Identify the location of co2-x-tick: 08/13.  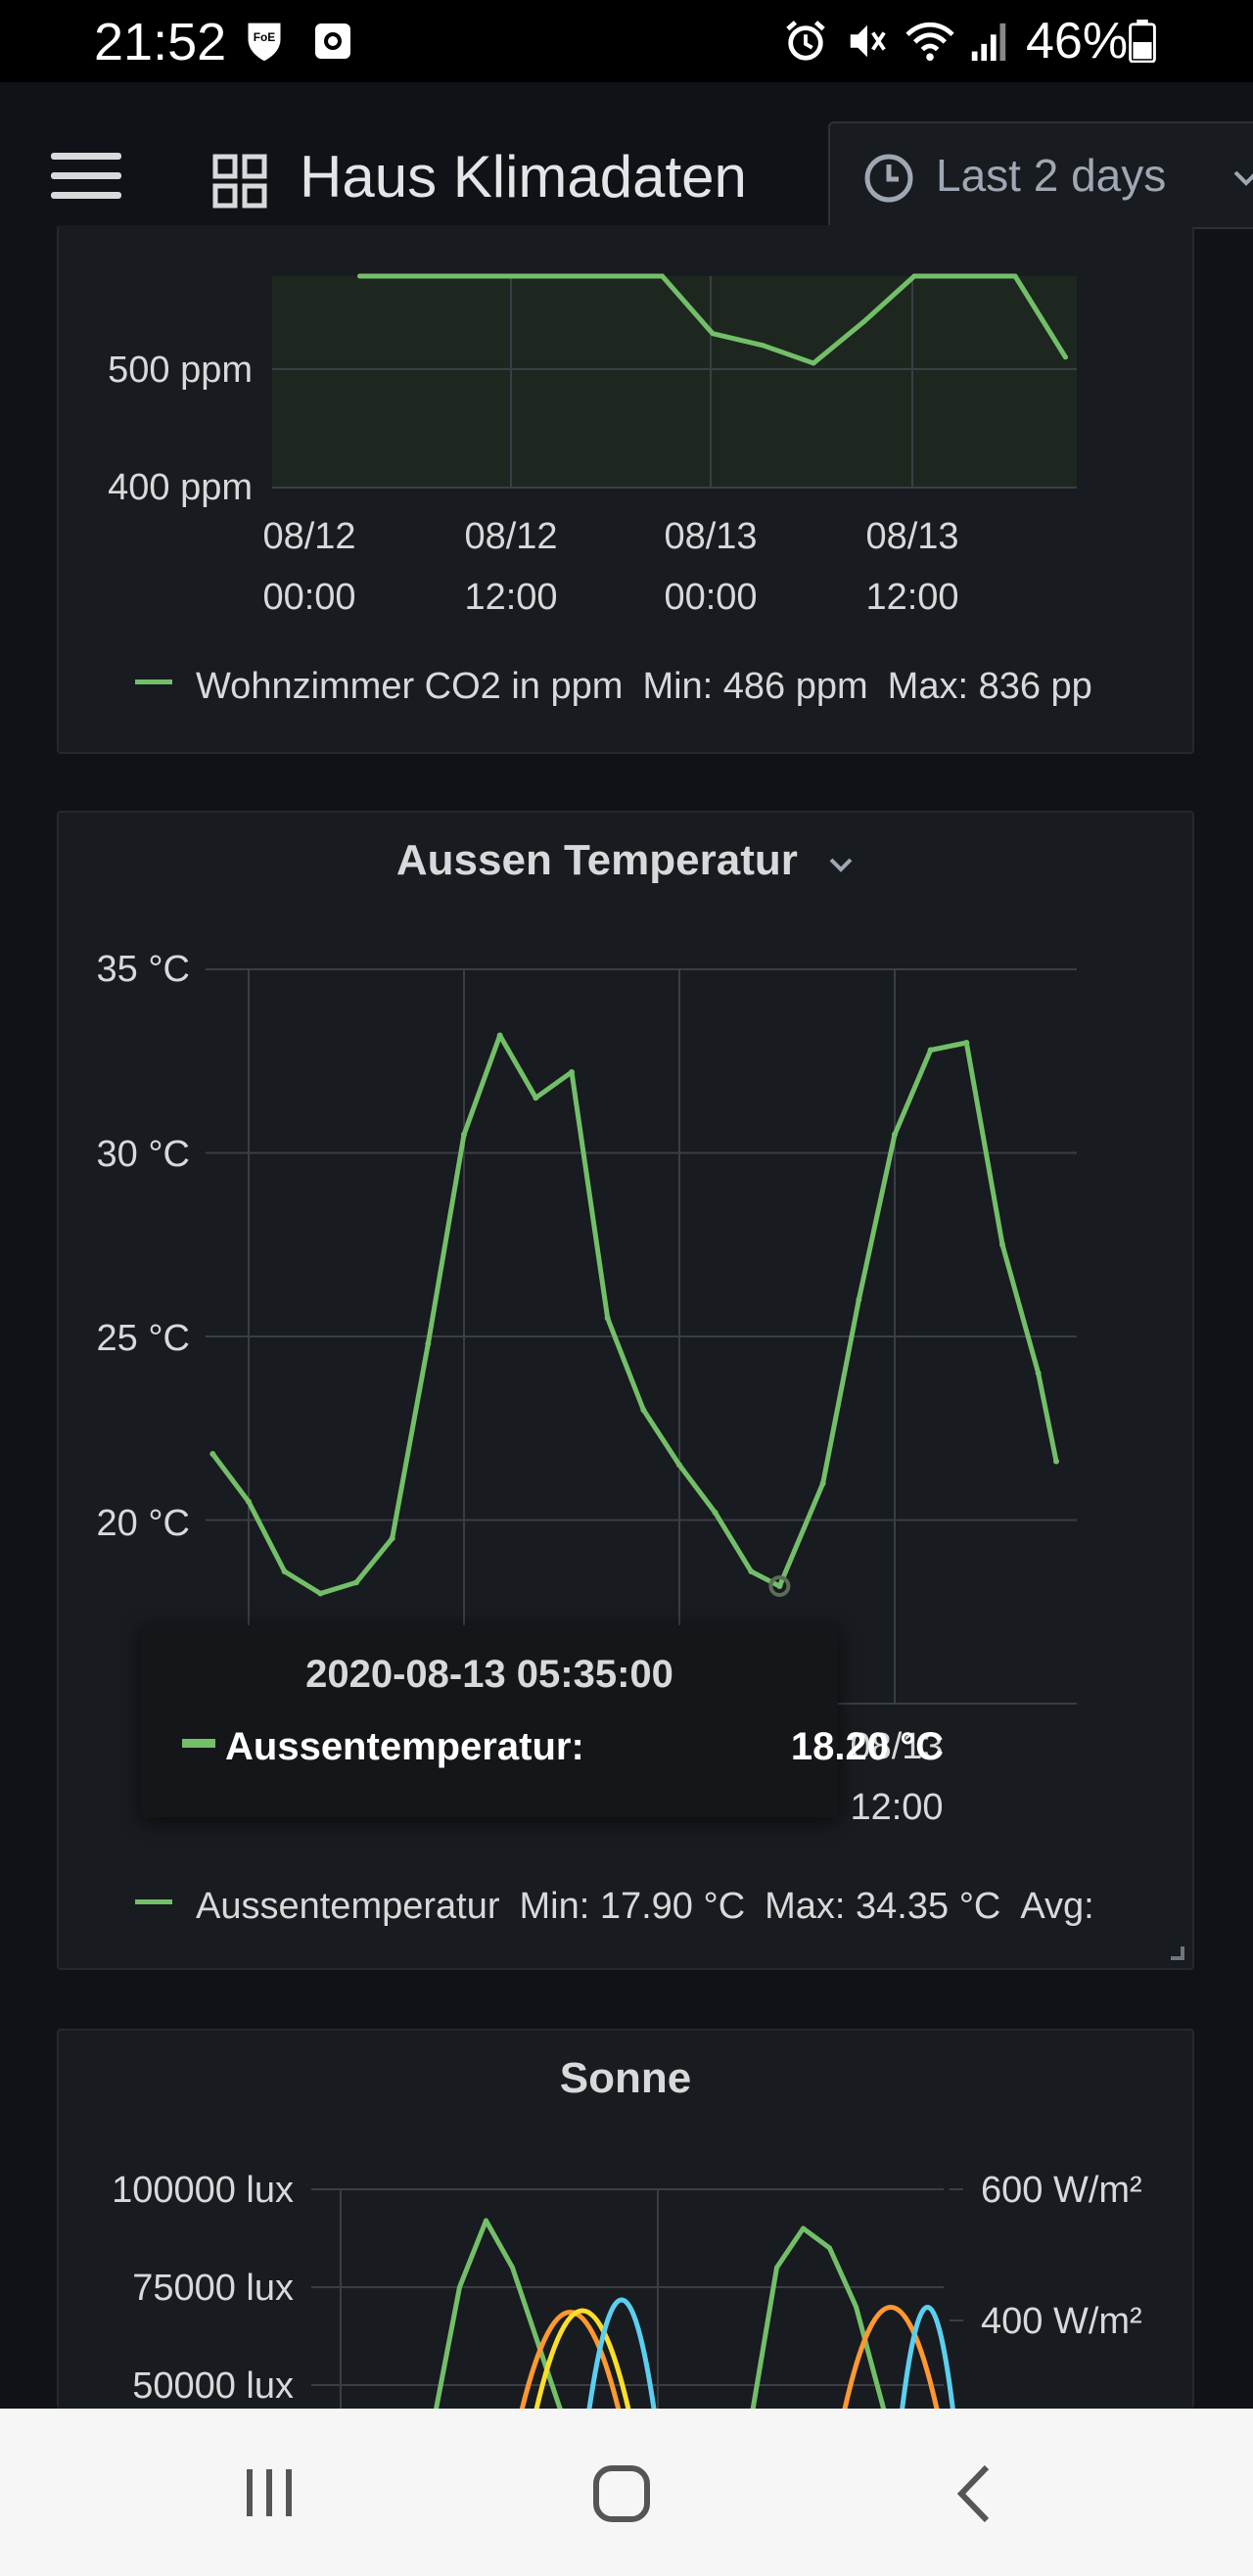
(710, 537).